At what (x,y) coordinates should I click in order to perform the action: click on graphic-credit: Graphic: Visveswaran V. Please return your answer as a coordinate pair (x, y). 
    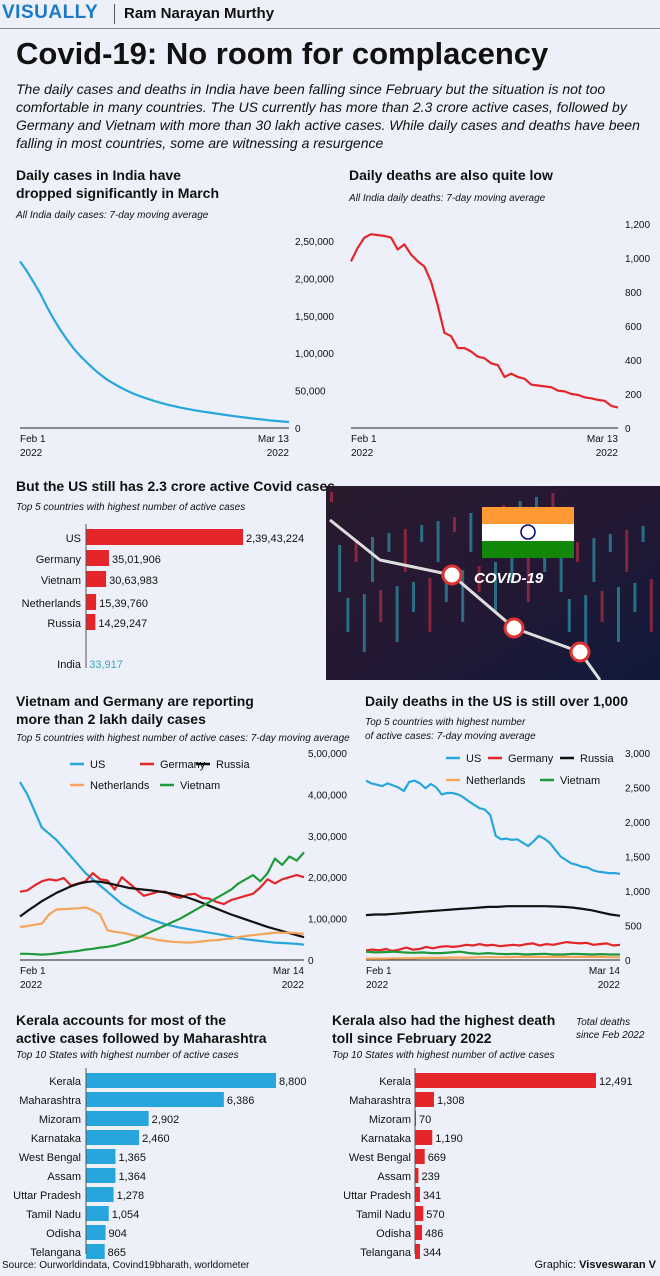
    Looking at the image, I should click on (596, 1265).